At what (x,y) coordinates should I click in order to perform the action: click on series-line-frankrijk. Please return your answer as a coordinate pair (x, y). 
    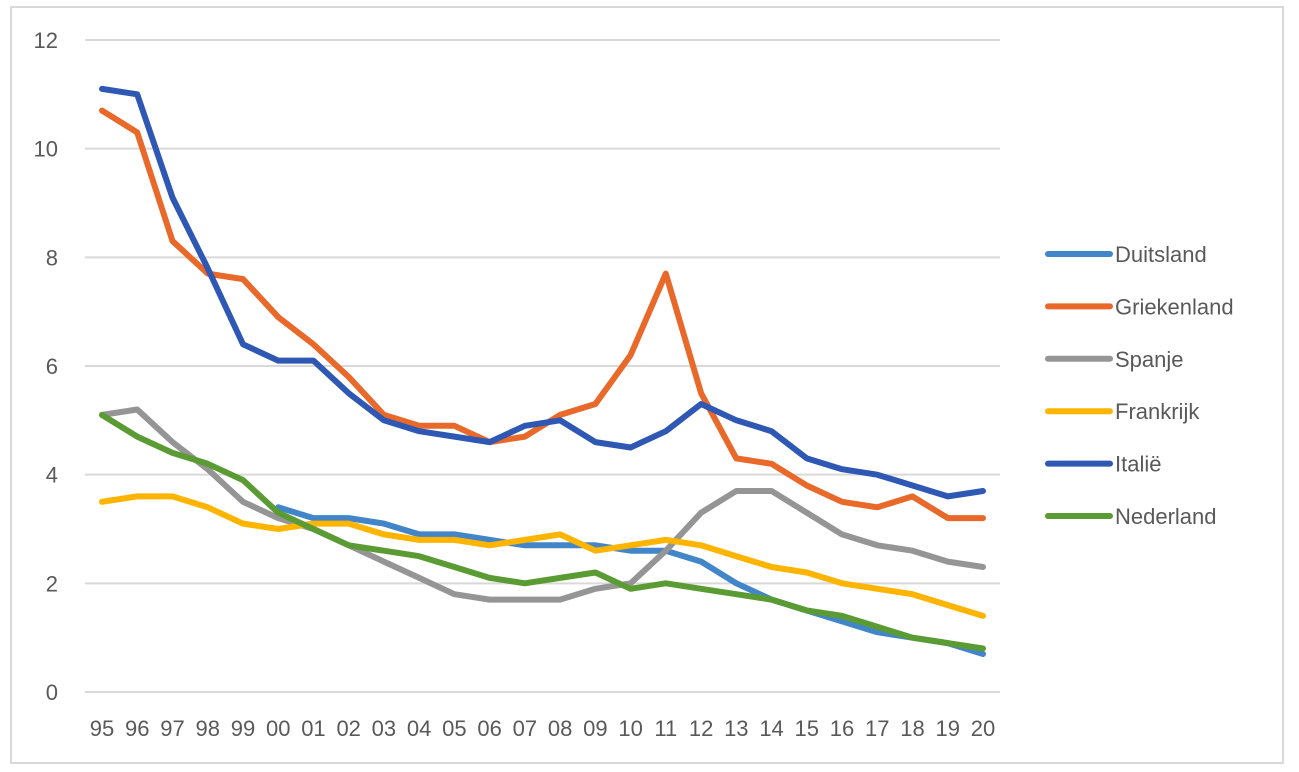
    Looking at the image, I should click on (542, 556).